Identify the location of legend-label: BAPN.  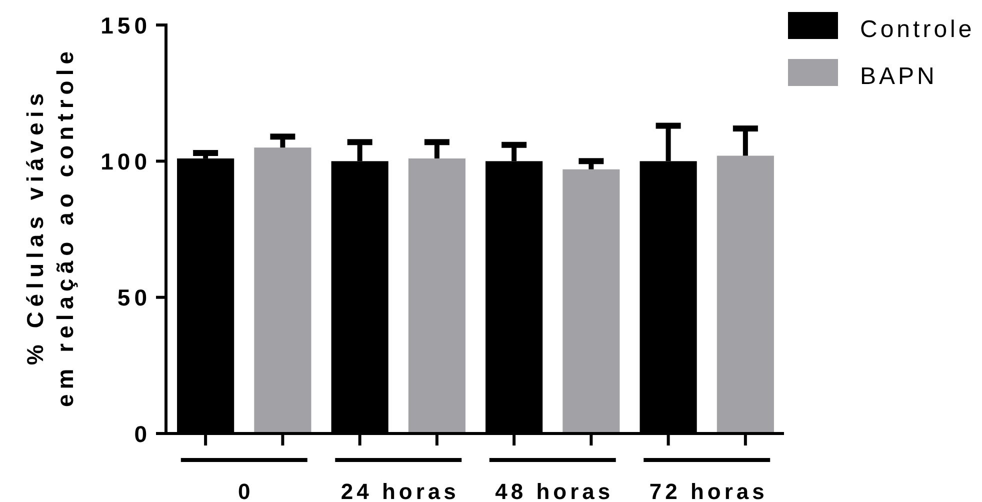
(899, 76).